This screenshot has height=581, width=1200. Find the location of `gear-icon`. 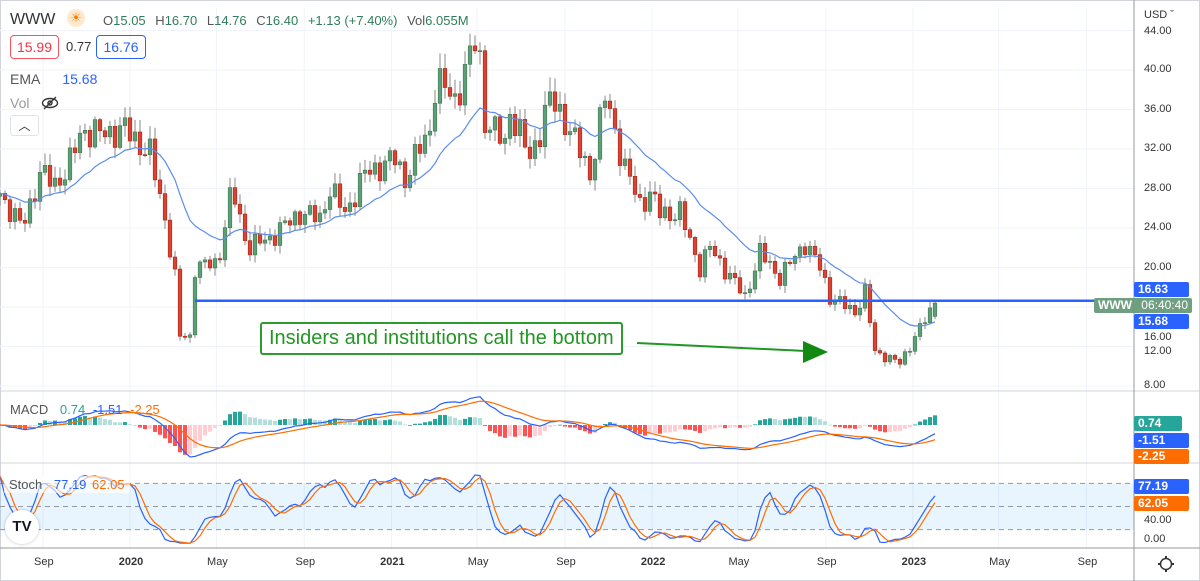

gear-icon is located at coordinates (1166, 564).